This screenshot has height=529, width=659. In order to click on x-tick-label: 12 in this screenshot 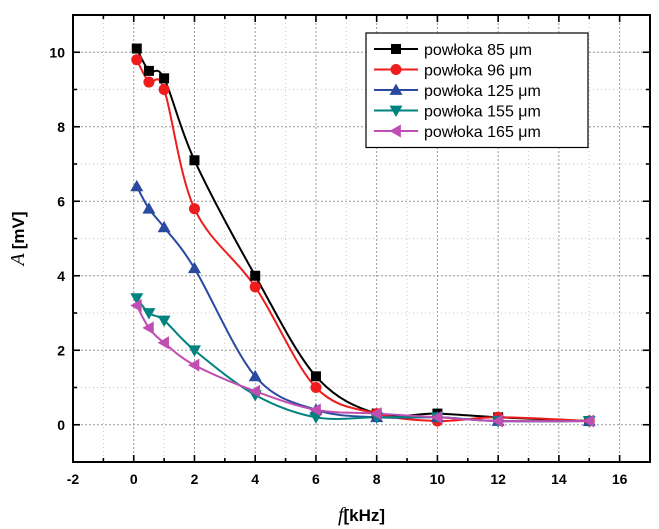, I will do `click(498, 479)`.